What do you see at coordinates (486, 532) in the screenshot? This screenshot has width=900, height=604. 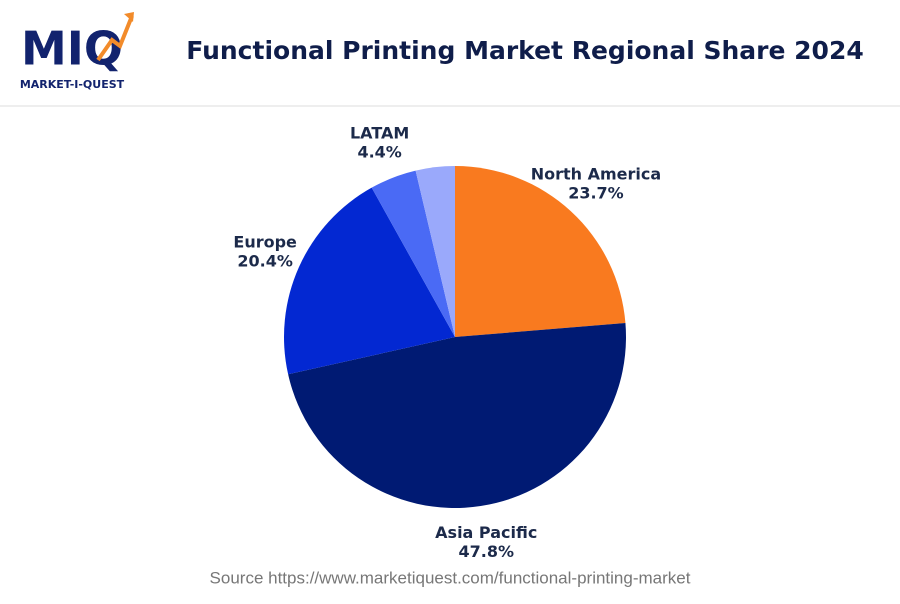 I see `slice-label: Asia Pacific` at bounding box center [486, 532].